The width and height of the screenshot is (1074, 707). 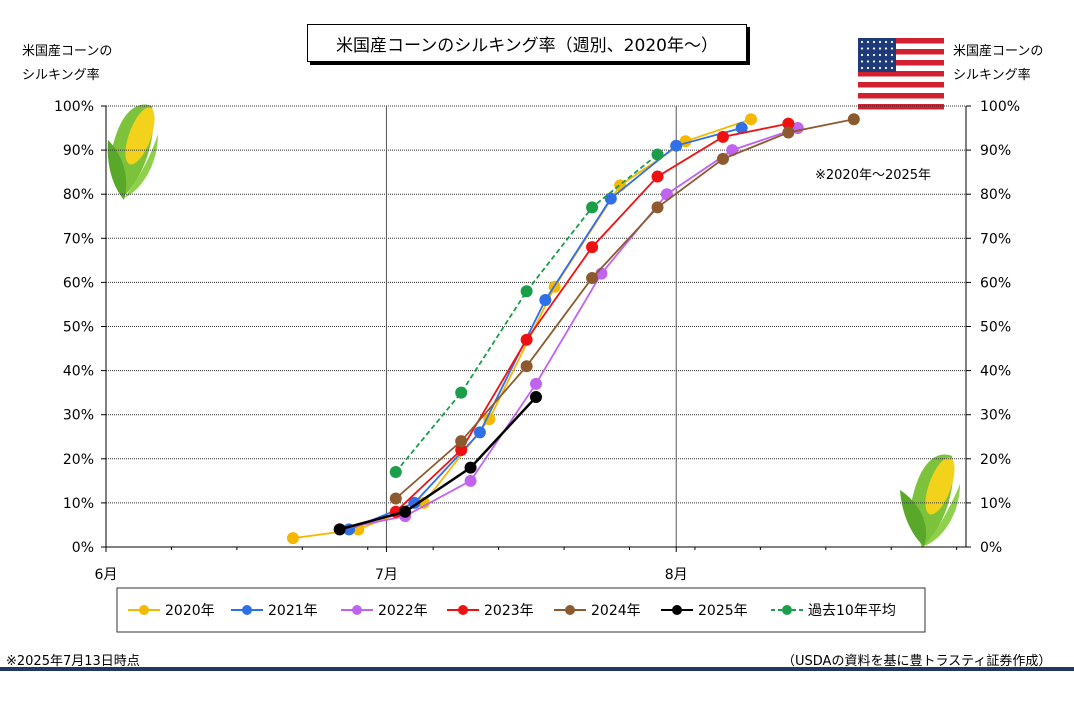 I want to click on y-tick-label-left: 30%, so click(x=78, y=416).